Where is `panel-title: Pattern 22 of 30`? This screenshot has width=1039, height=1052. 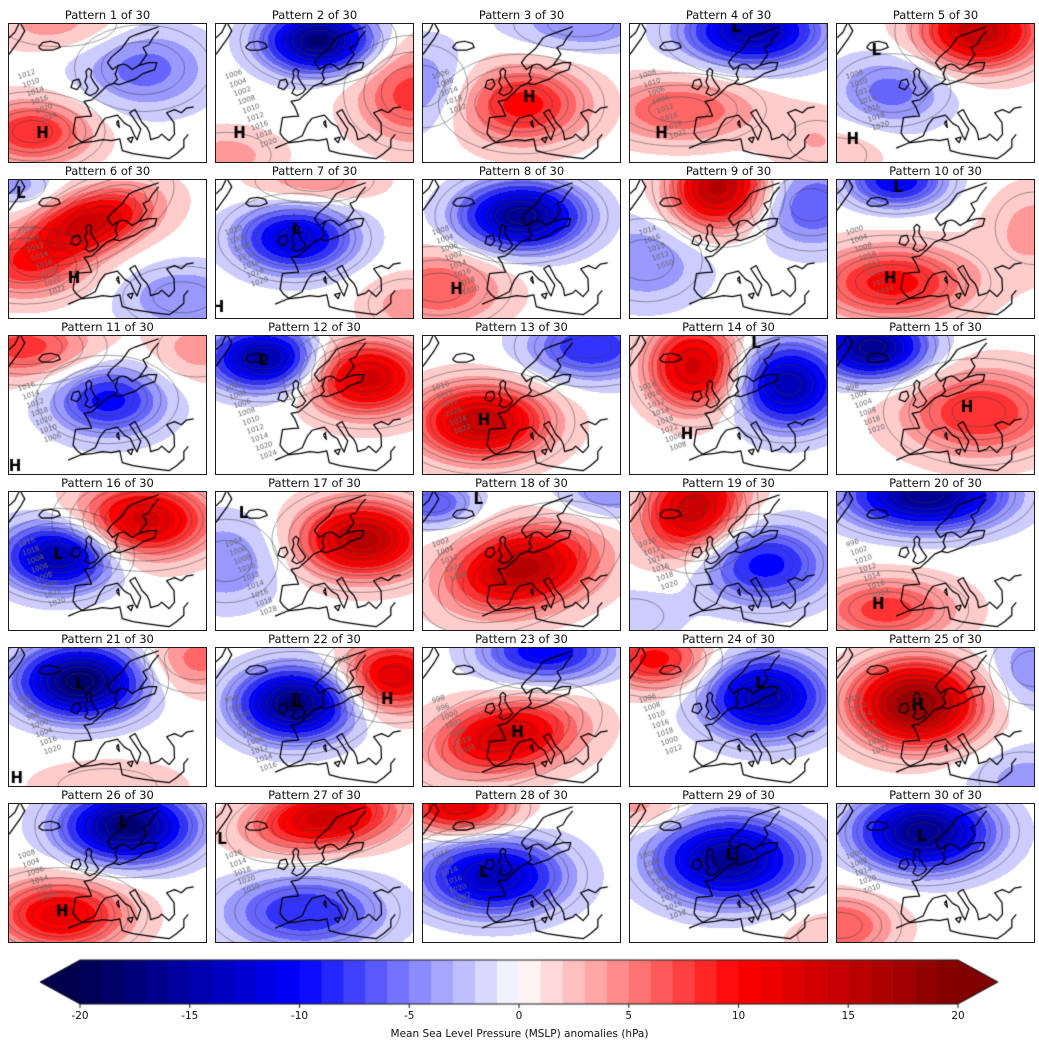 panel-title: Pattern 22 of 30 is located at coordinates (314, 639).